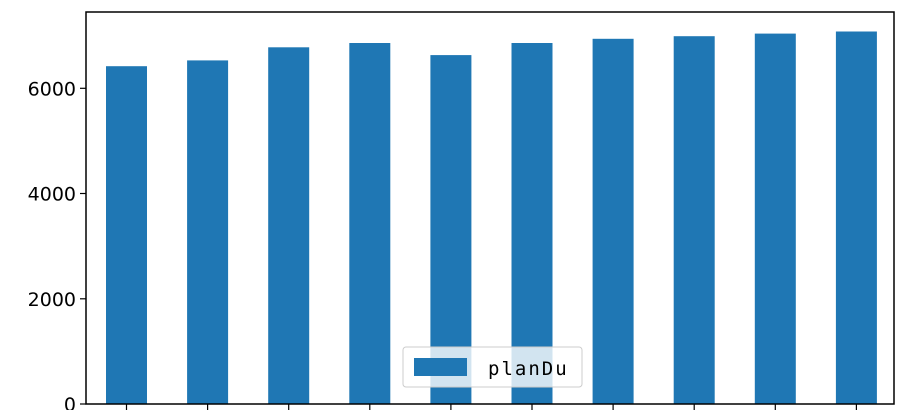 The width and height of the screenshot is (899, 410). I want to click on legend: planDu, so click(492, 367).